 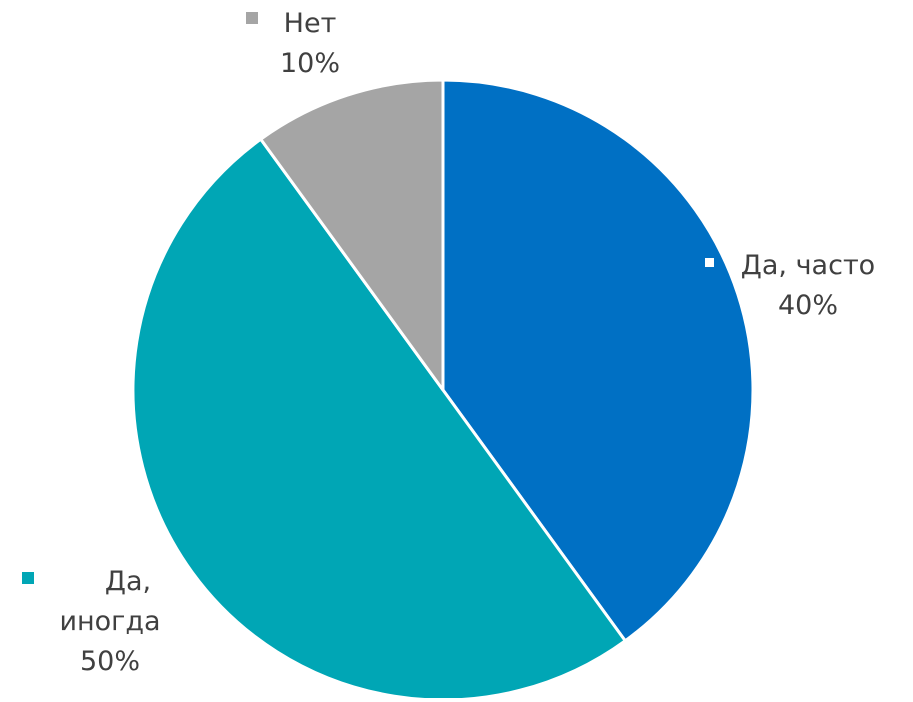 What do you see at coordinates (109, 621) in the screenshot?
I see `data-label-category: иногда` at bounding box center [109, 621].